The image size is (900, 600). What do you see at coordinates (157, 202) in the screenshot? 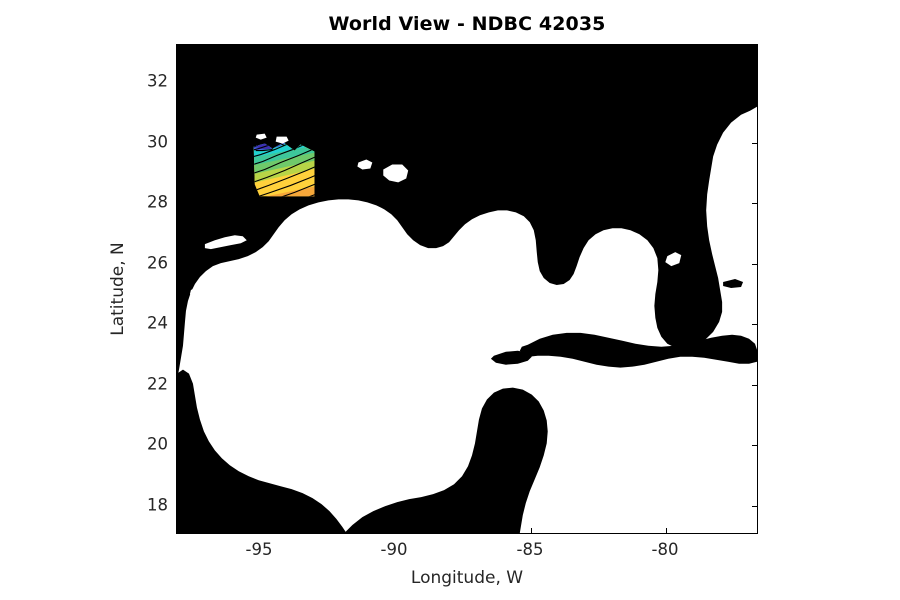
I see `ytick-label: 28` at bounding box center [157, 202].